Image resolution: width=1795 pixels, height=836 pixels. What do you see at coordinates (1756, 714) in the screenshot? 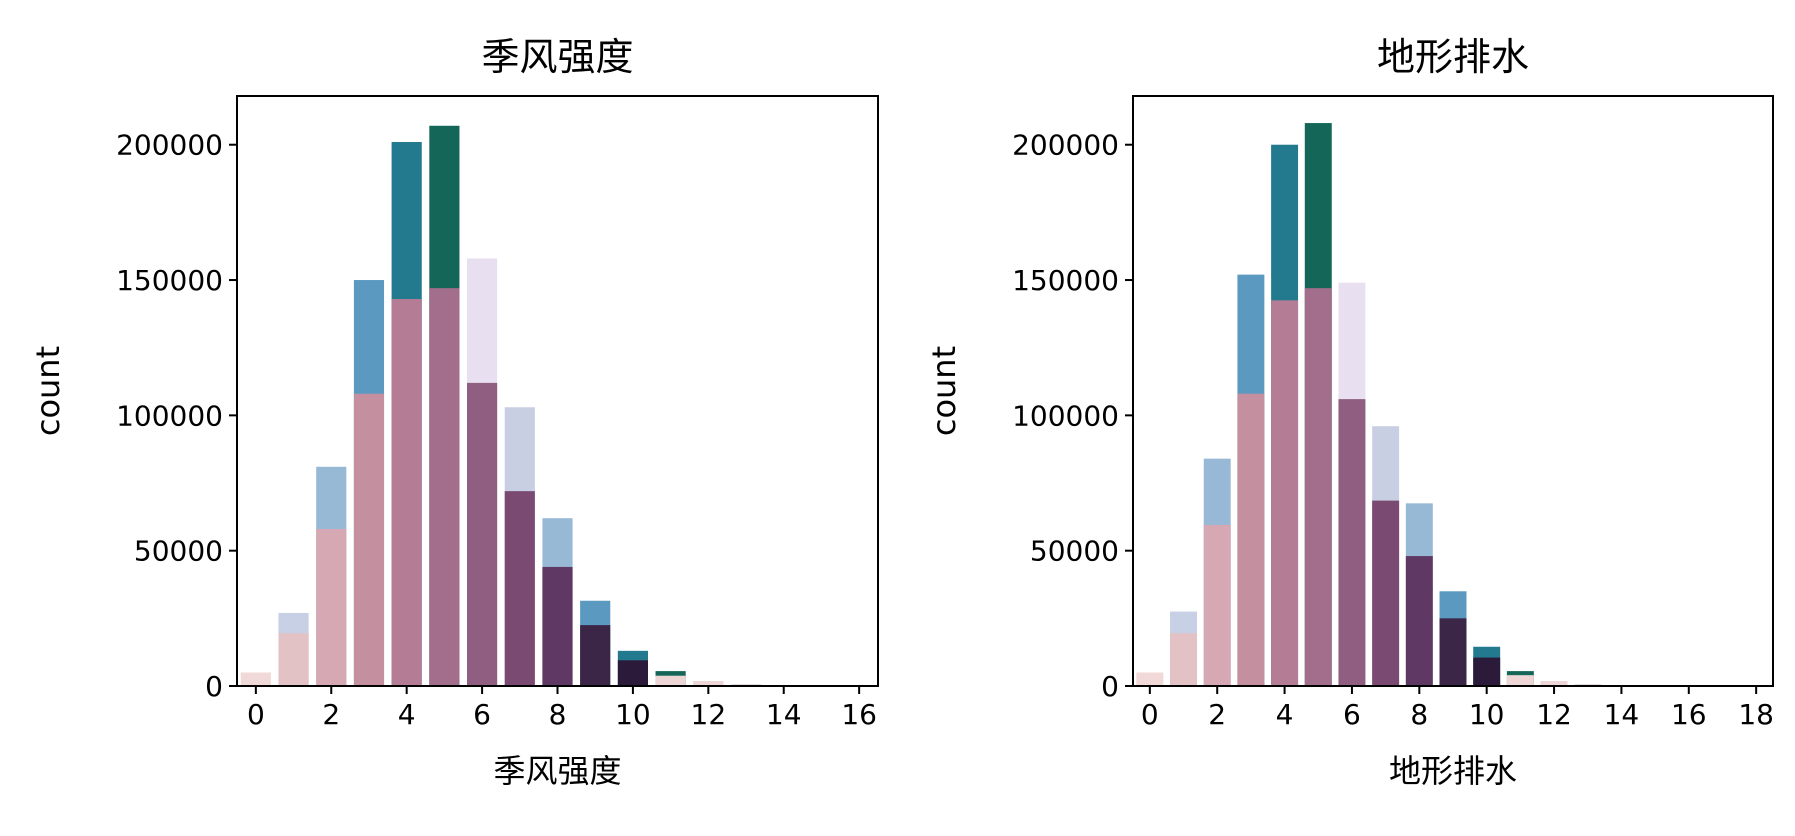
I see `x-tick-label-2-18: 18` at bounding box center [1756, 714].